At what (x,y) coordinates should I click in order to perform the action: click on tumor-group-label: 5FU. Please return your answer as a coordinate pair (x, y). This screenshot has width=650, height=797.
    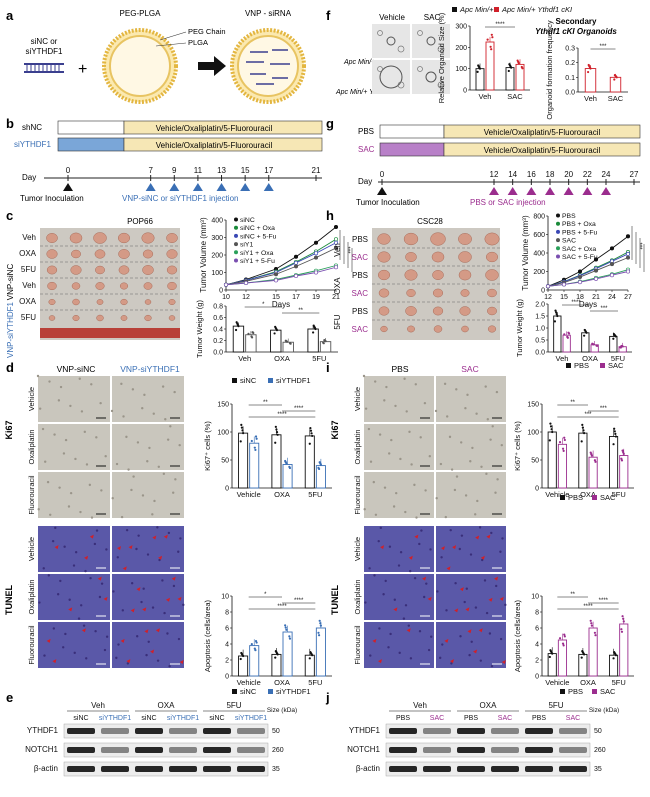
    Looking at the image, I should click on (337, 321).